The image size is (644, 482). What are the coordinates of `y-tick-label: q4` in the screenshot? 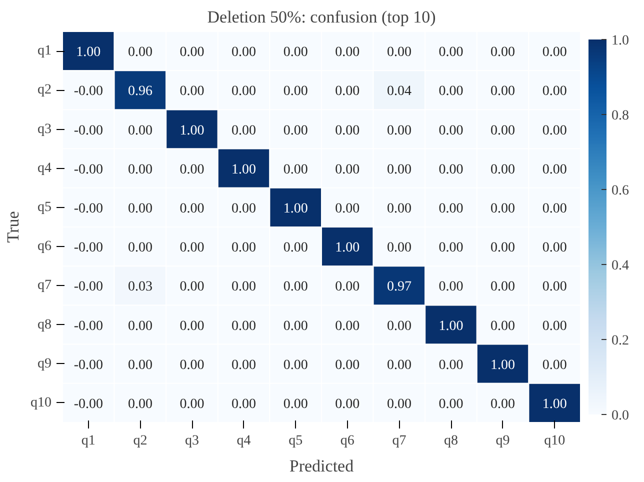 It's located at (45, 168).